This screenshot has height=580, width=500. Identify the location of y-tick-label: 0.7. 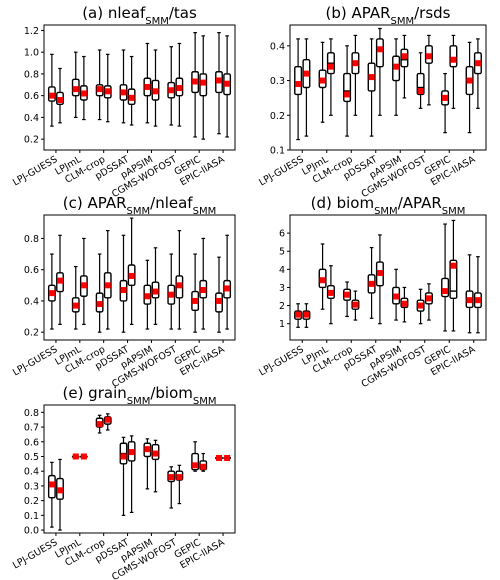
(31, 428).